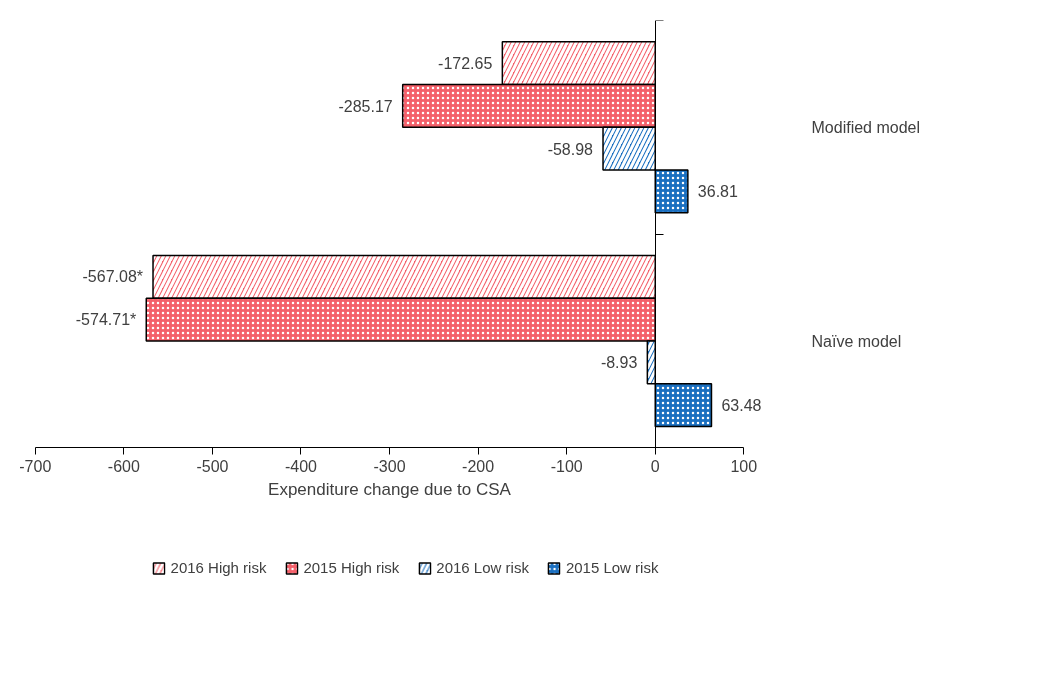 This screenshot has width=1060, height=688. What do you see at coordinates (212, 466) in the screenshot?
I see `x-tick-label: -500` at bounding box center [212, 466].